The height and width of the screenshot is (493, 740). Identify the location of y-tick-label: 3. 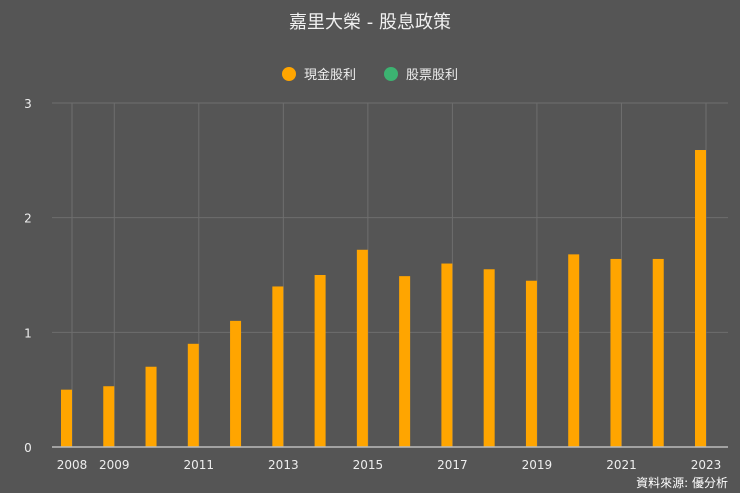
(28, 104).